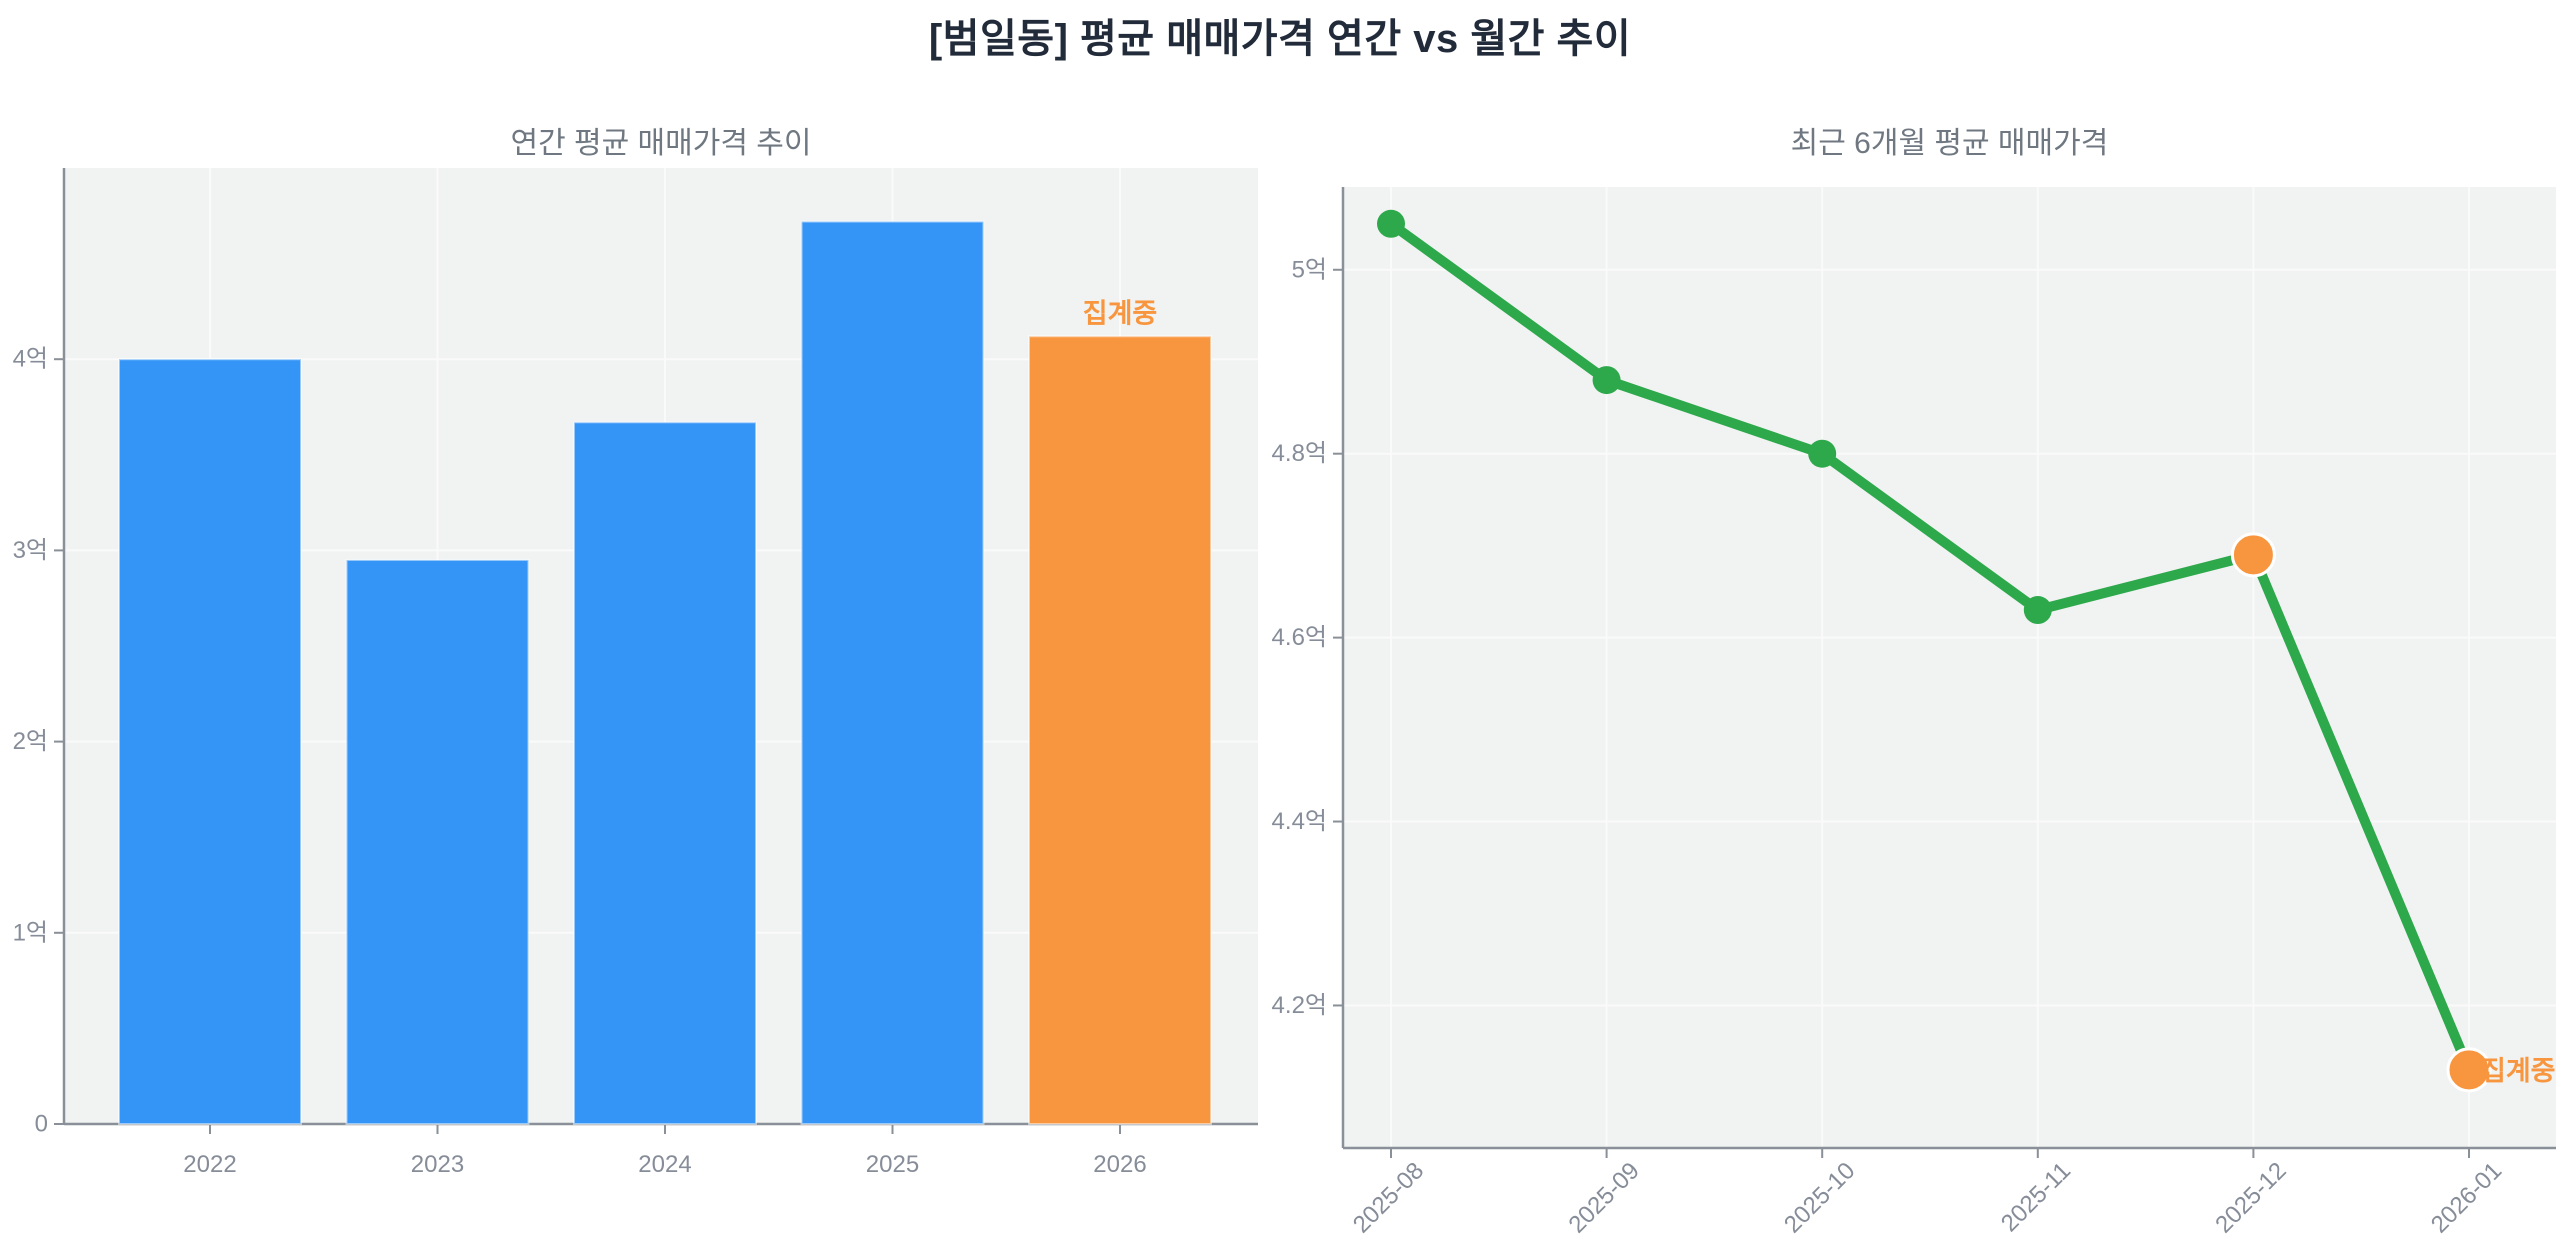 This screenshot has height=1235, width=2560. What do you see at coordinates (1119, 1164) in the screenshot?
I see `x-tick-label-2026: 2026` at bounding box center [1119, 1164].